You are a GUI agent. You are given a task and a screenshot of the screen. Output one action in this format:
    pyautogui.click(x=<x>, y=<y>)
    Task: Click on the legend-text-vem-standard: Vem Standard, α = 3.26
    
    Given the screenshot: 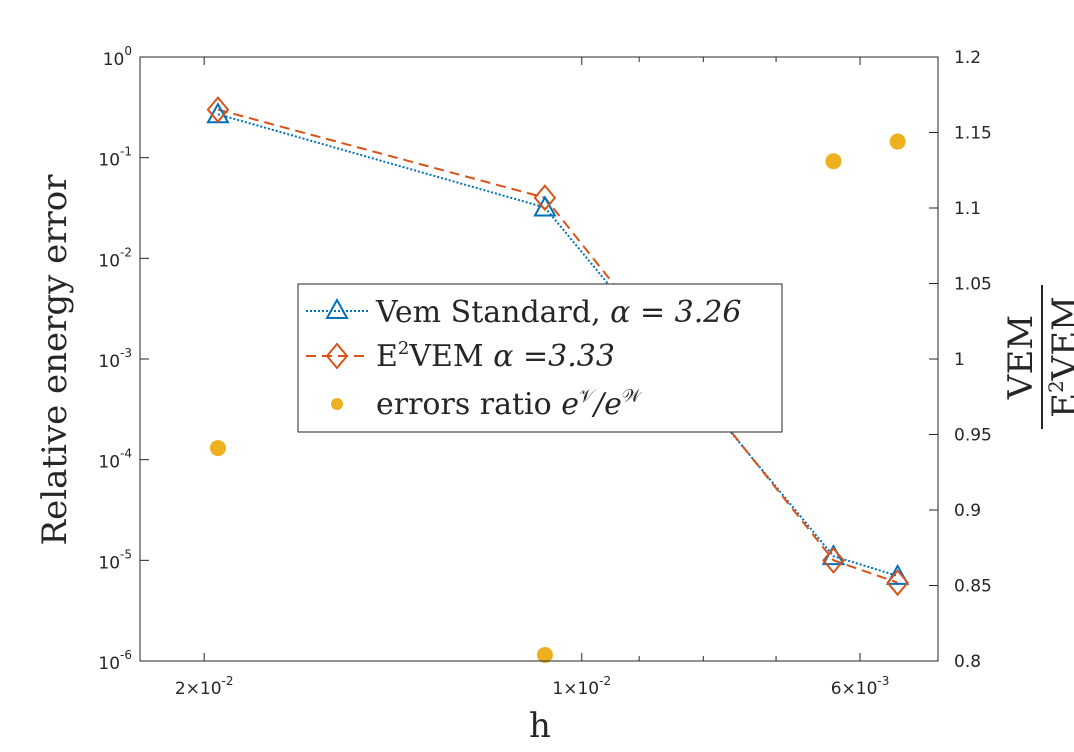 What is the action you would take?
    pyautogui.click(x=558, y=312)
    